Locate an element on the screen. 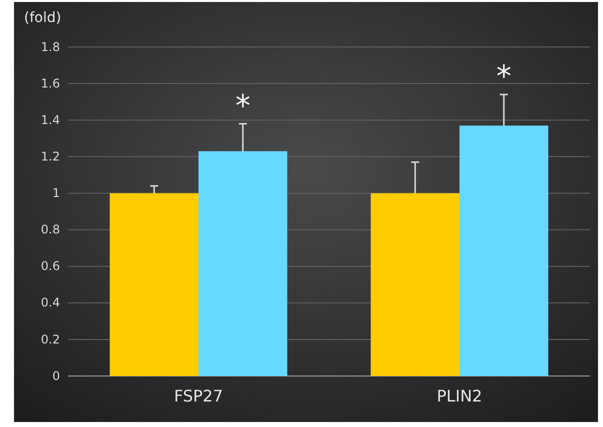 Image resolution: width=603 pixels, height=427 pixels. x-tick-label: FSP27 is located at coordinates (199, 396).